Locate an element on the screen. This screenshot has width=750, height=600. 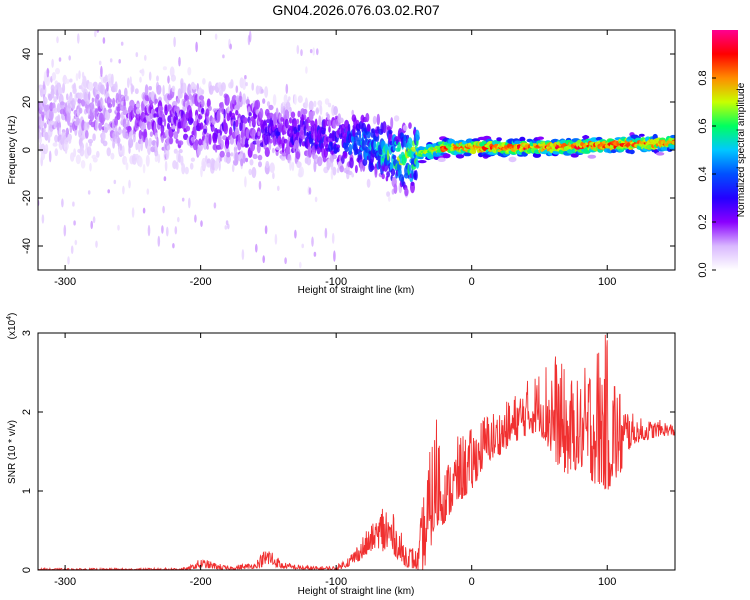
colorbar-tick-label: 0.0 is located at coordinates (703, 269).